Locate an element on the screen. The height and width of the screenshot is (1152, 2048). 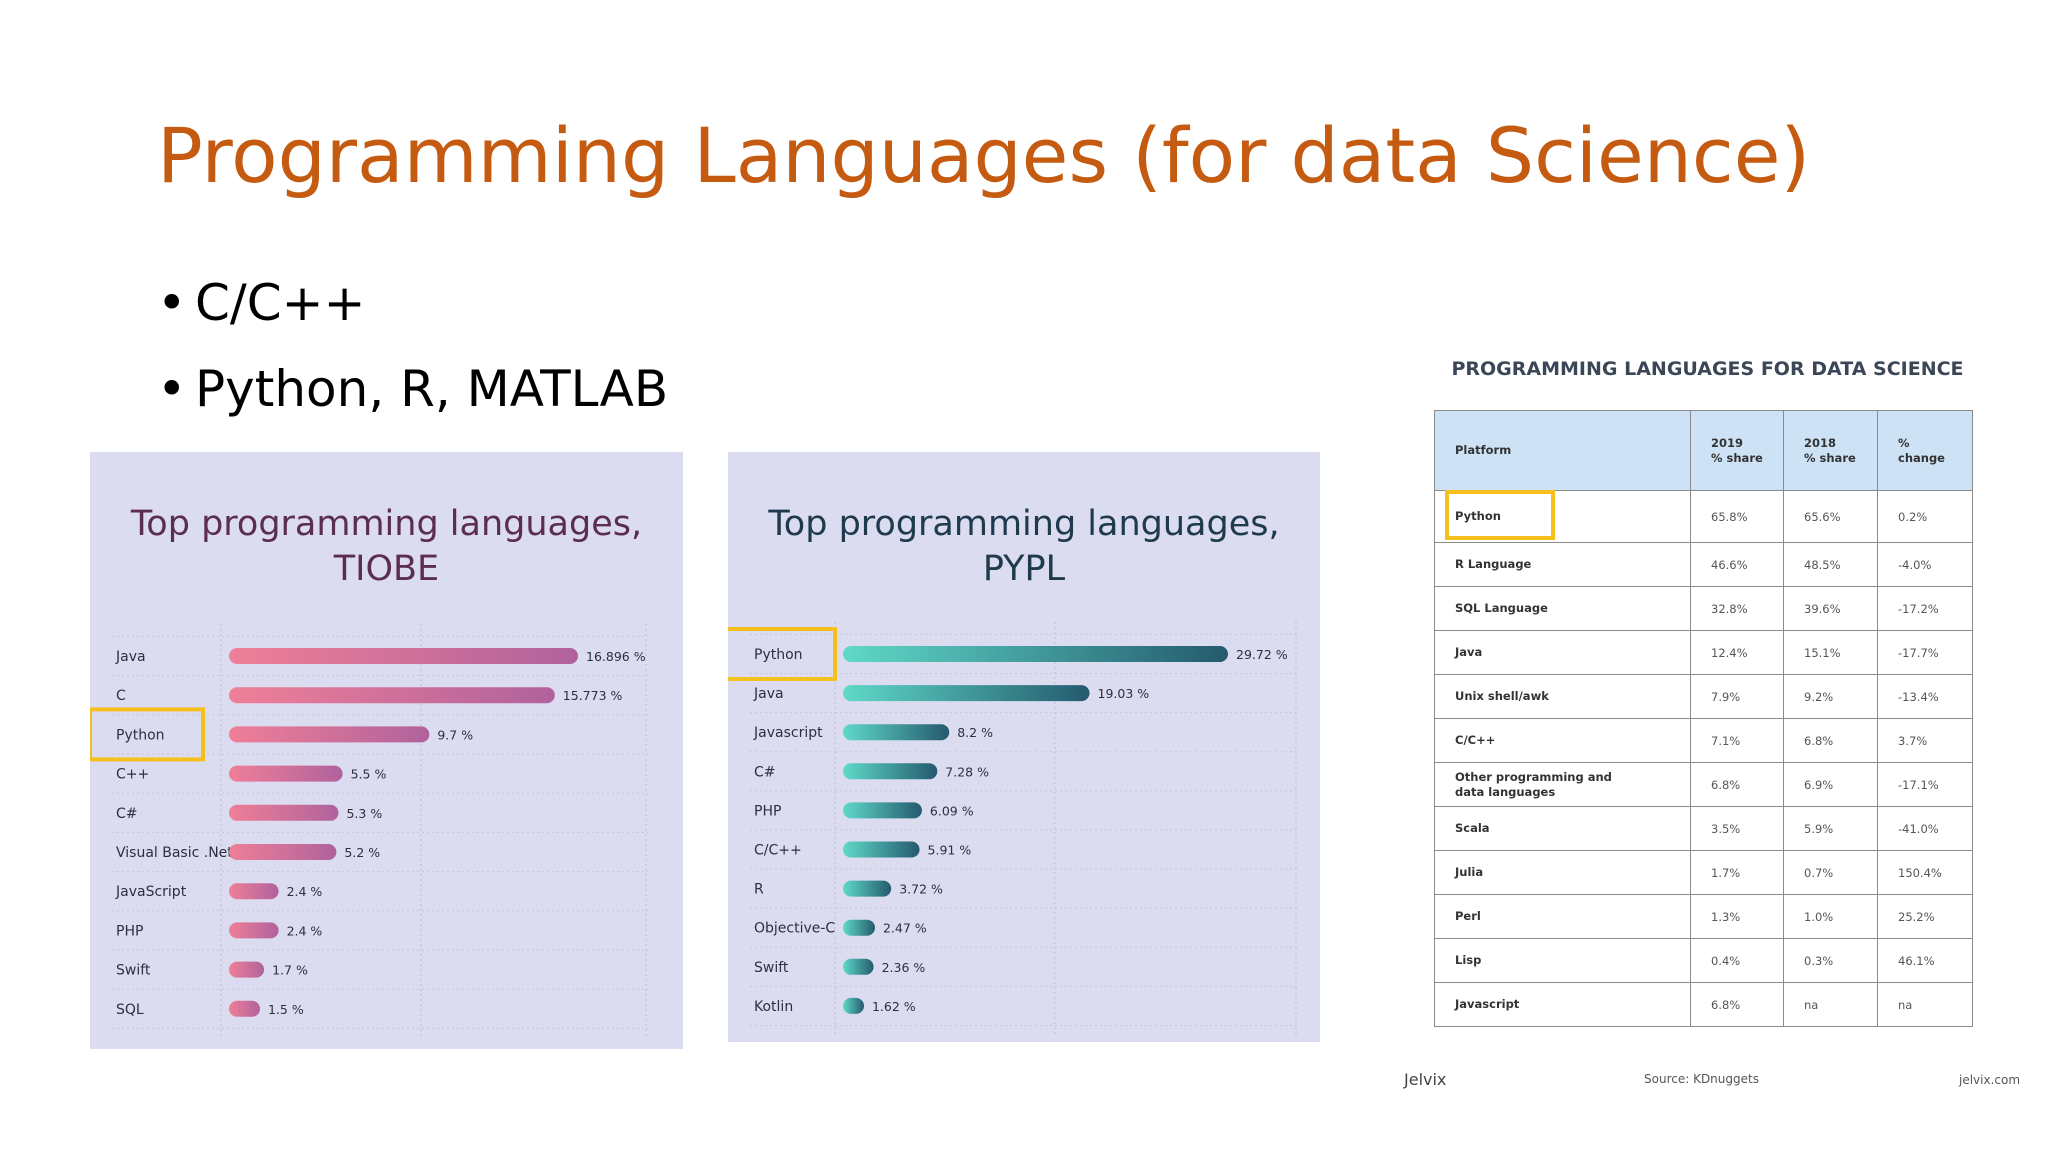
table-row: Perl 1.3% 1.0% 25.2% is located at coordinates (1703, 916).